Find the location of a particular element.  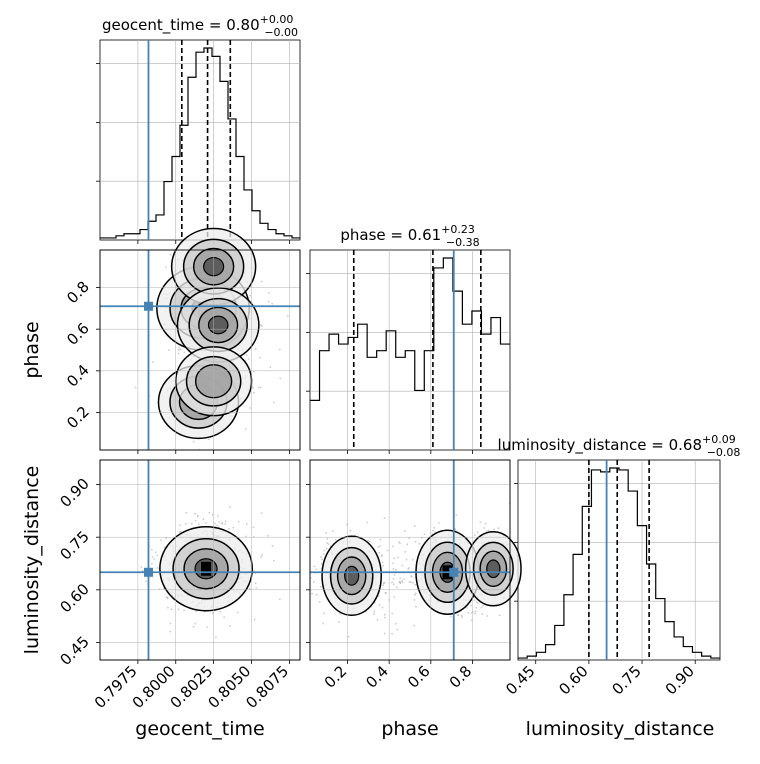

tick-label-phase-3: 0.8 is located at coordinates (461, 677).